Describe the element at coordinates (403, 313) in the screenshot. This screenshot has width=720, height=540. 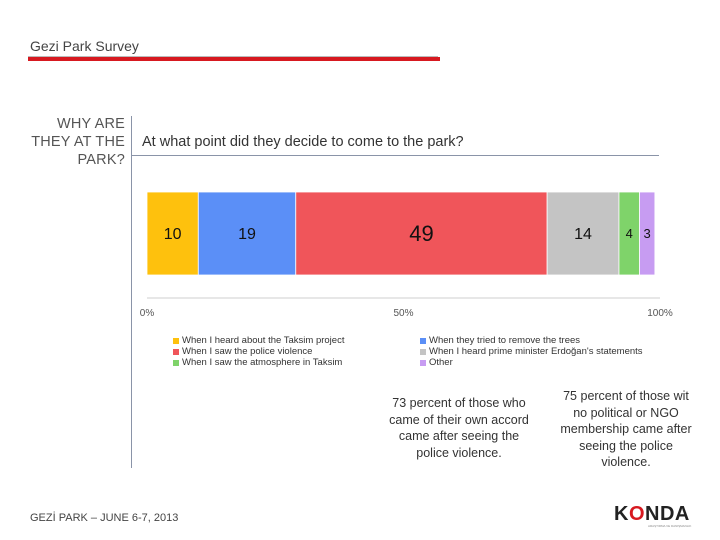
I see `x-tick-label-50: 50%` at that location.